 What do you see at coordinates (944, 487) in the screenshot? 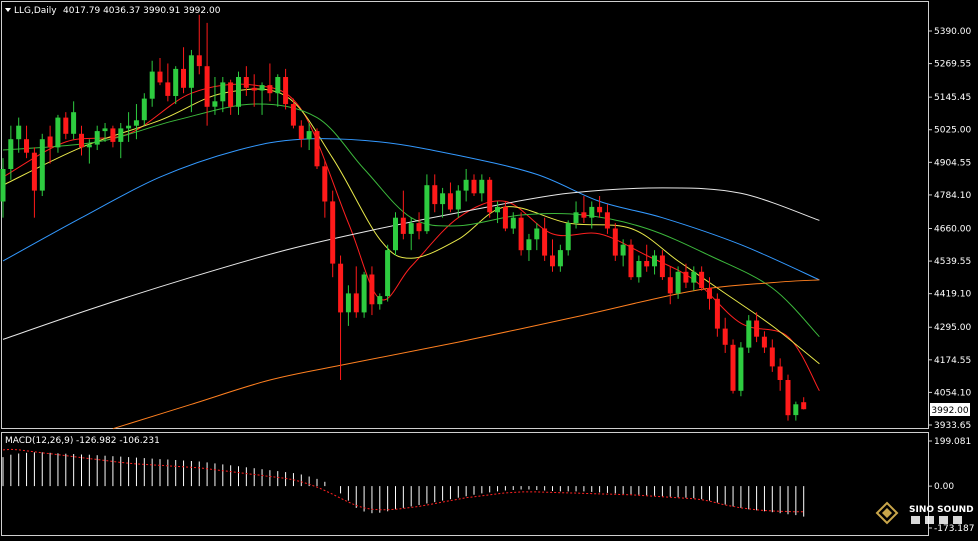
I see `macd-tick-label: 0.00` at bounding box center [944, 487].